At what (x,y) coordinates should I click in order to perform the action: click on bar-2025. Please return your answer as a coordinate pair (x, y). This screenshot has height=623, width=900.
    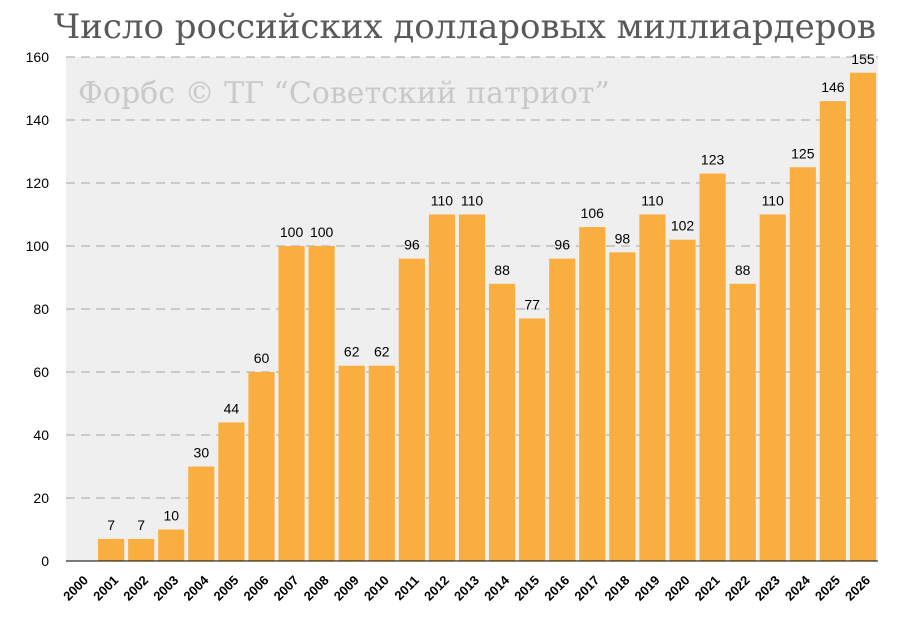
    Looking at the image, I should click on (832, 331).